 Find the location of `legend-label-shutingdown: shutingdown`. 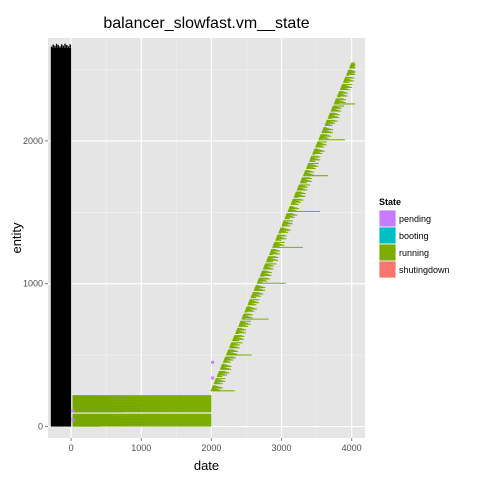

legend-label-shutingdown: shutingdown is located at coordinates (424, 270).